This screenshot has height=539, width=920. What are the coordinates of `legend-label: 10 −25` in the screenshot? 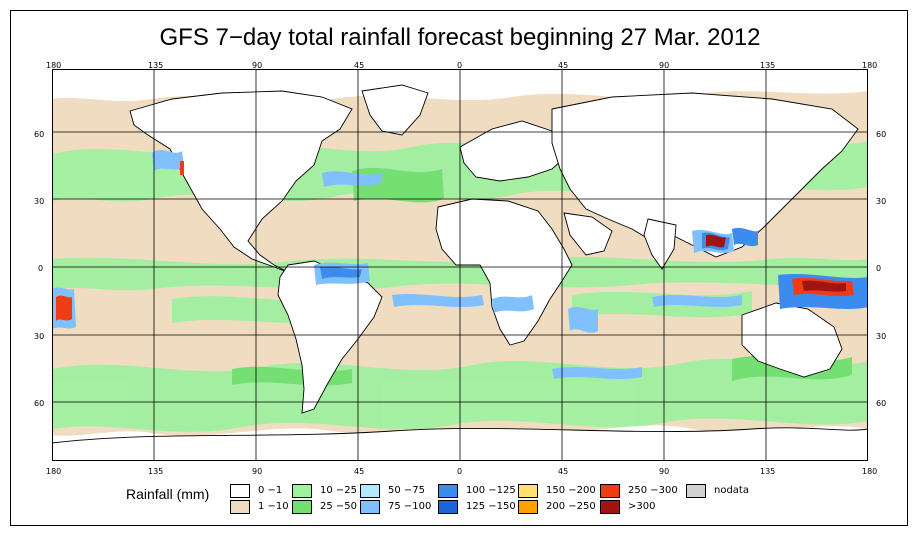 It's located at (339, 490).